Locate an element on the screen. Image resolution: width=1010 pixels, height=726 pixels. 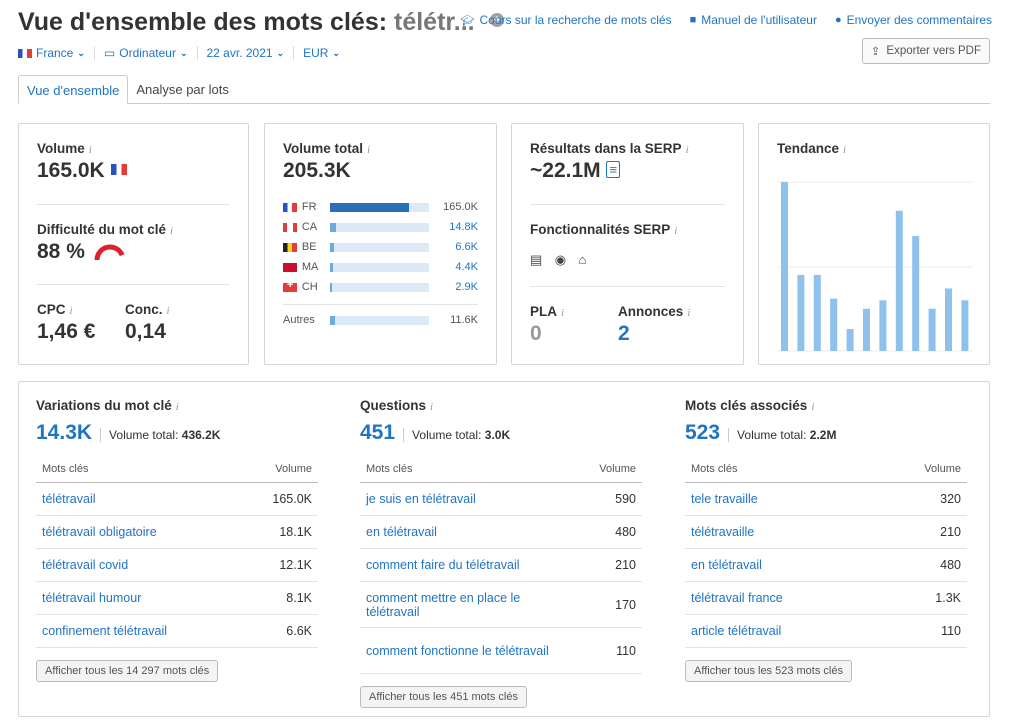
variations-summary: 14.3K Volume total: 436.2K is located at coordinates (181, 433).